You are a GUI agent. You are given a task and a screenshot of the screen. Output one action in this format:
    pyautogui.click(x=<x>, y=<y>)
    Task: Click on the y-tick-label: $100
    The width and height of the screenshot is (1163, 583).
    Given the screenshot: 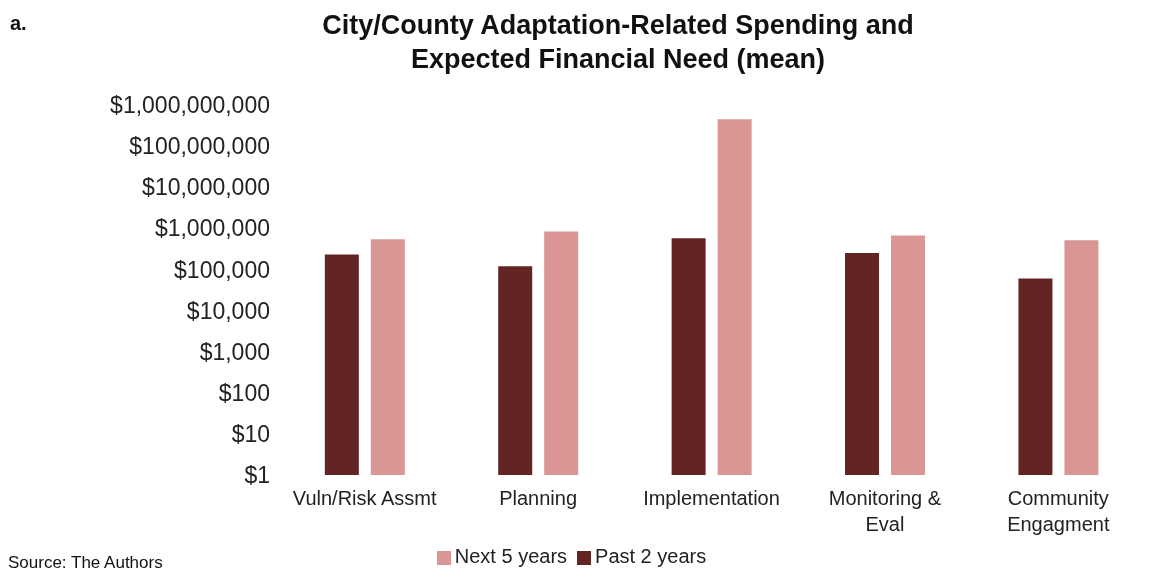 What is the action you would take?
    pyautogui.click(x=244, y=392)
    